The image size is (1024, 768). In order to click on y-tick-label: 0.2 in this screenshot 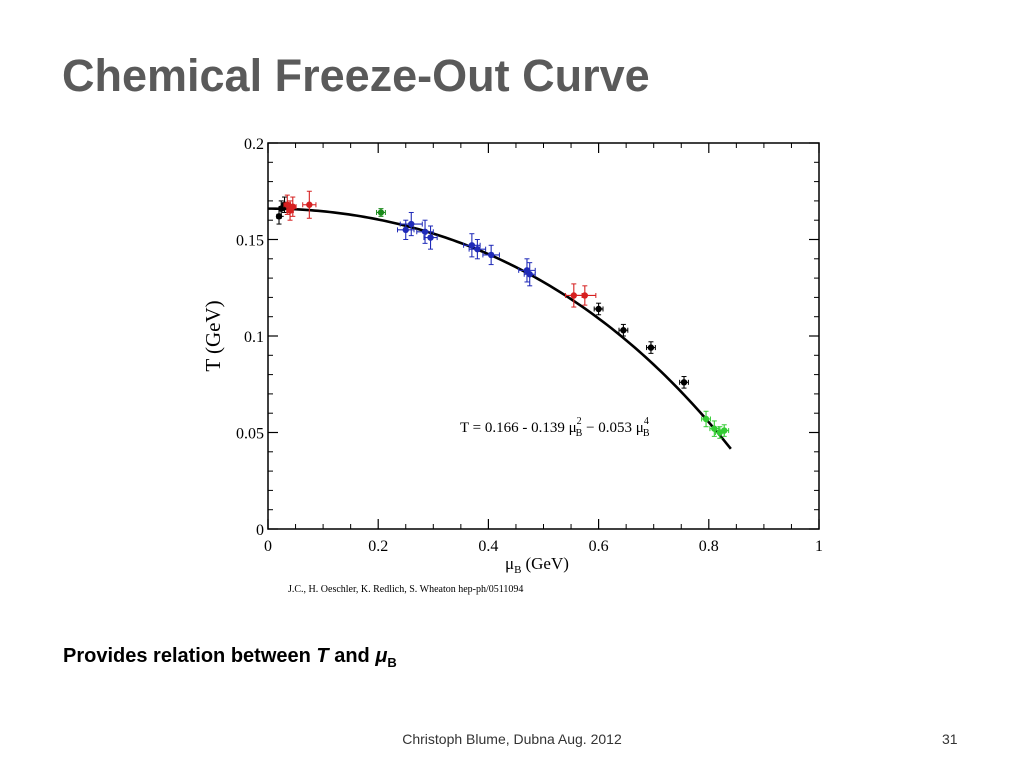, I will do `click(254, 144)`.